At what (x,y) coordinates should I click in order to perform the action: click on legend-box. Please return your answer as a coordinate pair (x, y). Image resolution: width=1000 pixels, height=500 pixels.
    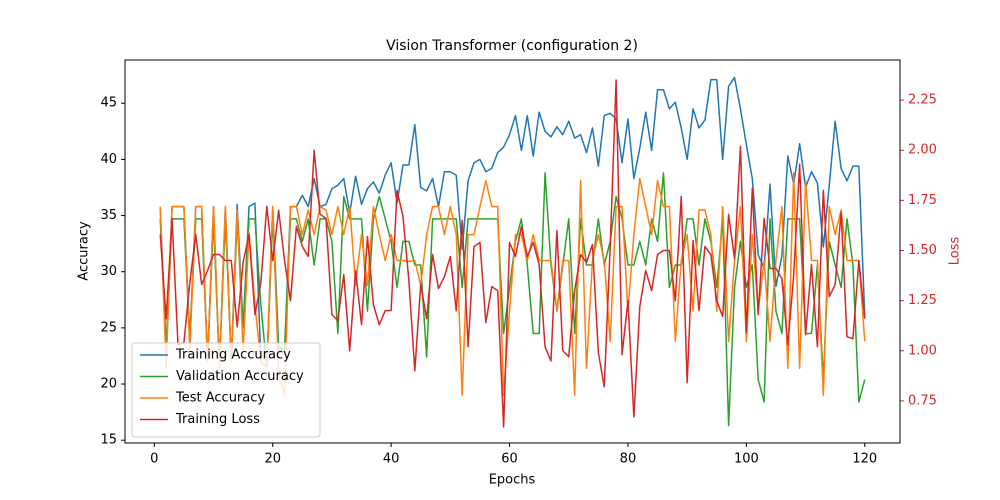
    Looking at the image, I should click on (226, 390).